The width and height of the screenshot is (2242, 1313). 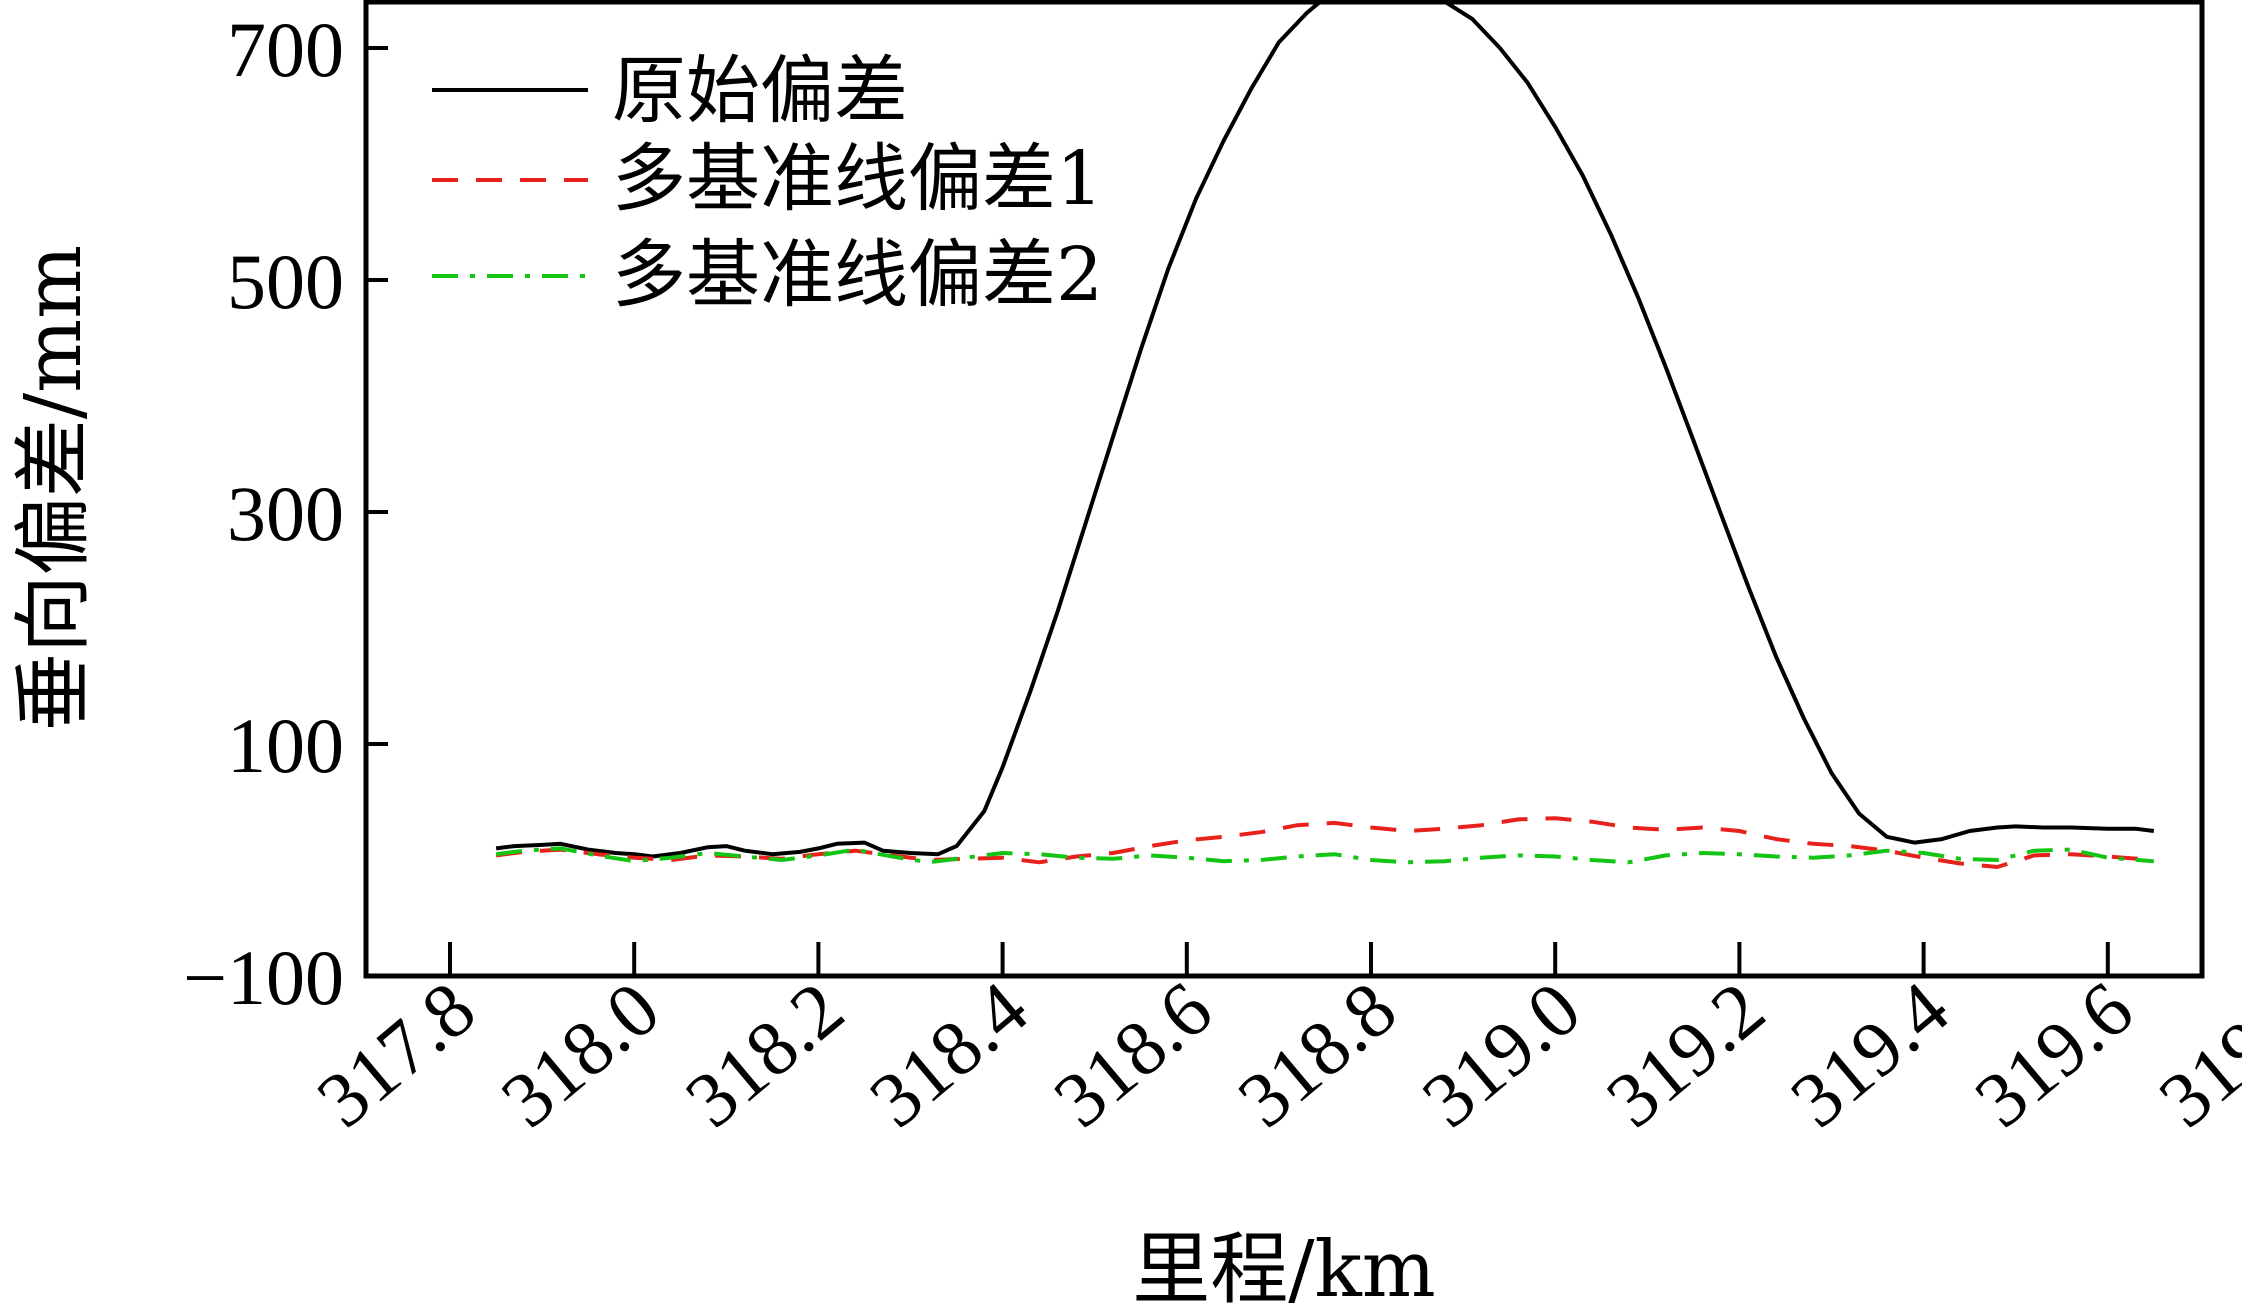 I want to click on y-tick-label: 500, so click(x=285, y=281).